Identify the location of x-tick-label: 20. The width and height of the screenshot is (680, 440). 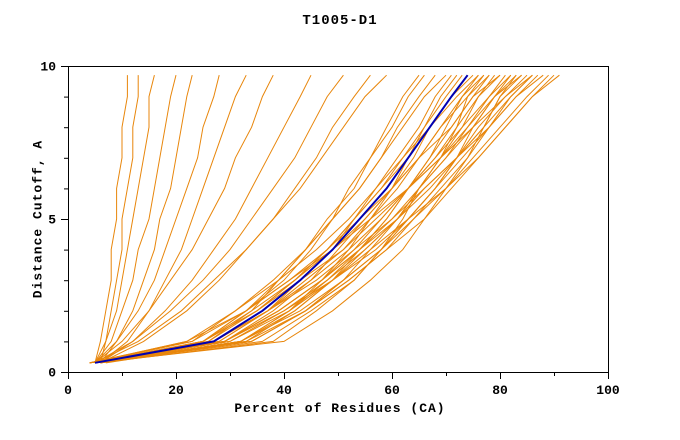
(176, 390).